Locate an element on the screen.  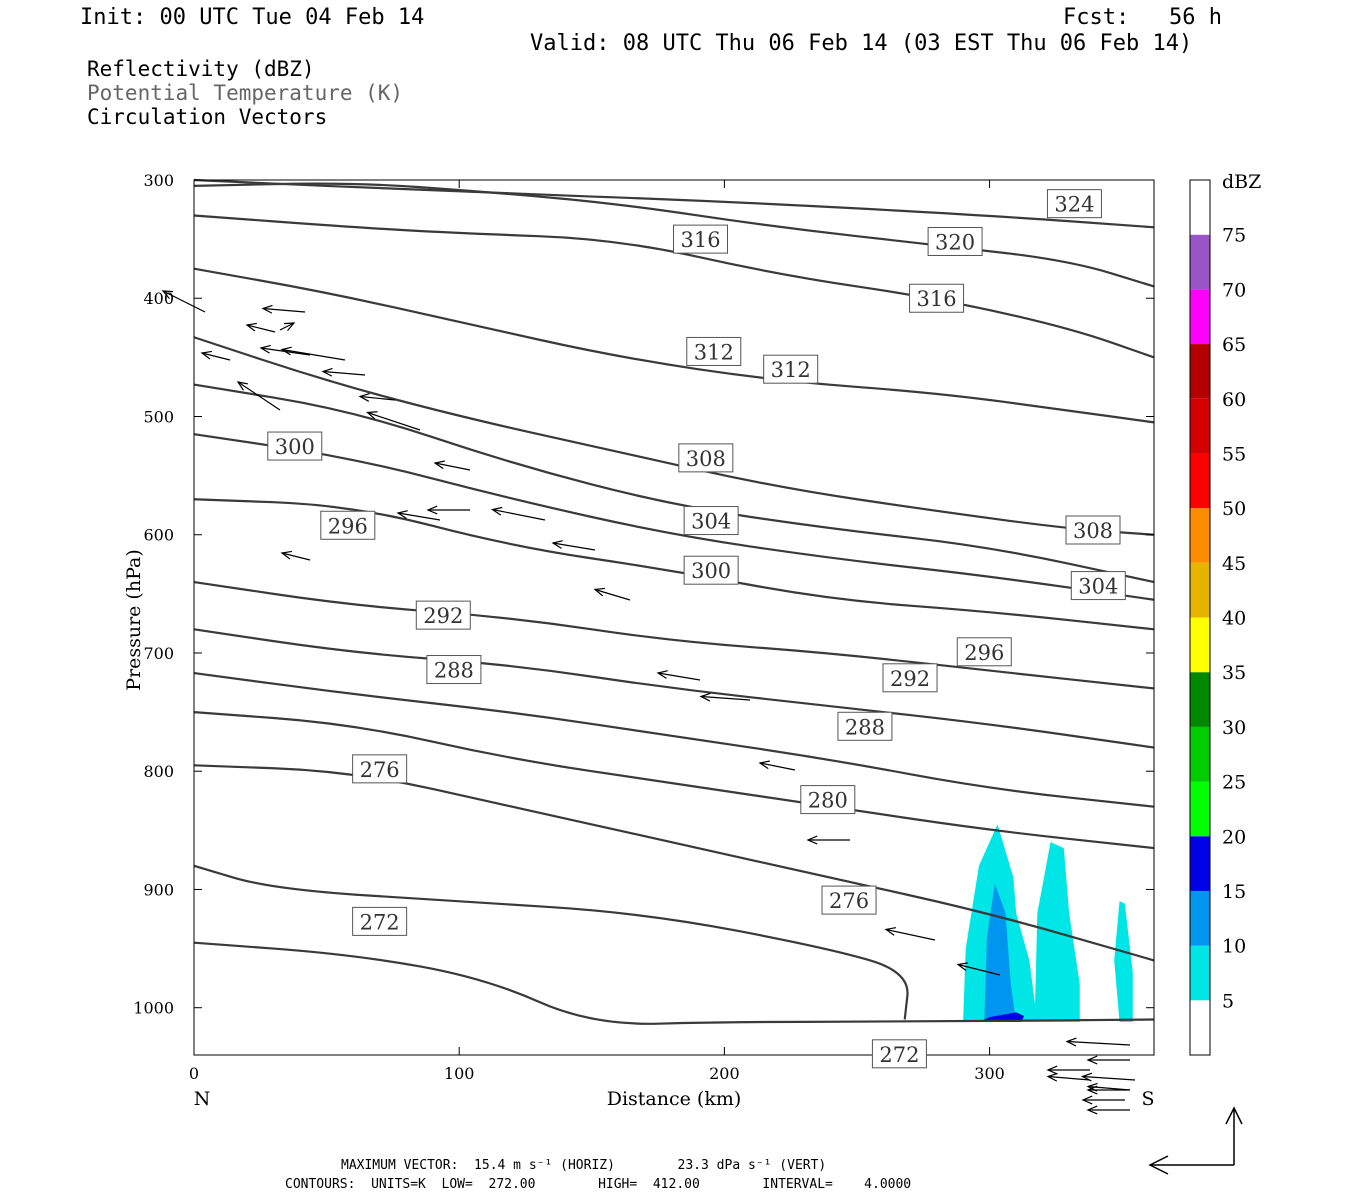
reference-vector-icon is located at coordinates (1195, 1140).